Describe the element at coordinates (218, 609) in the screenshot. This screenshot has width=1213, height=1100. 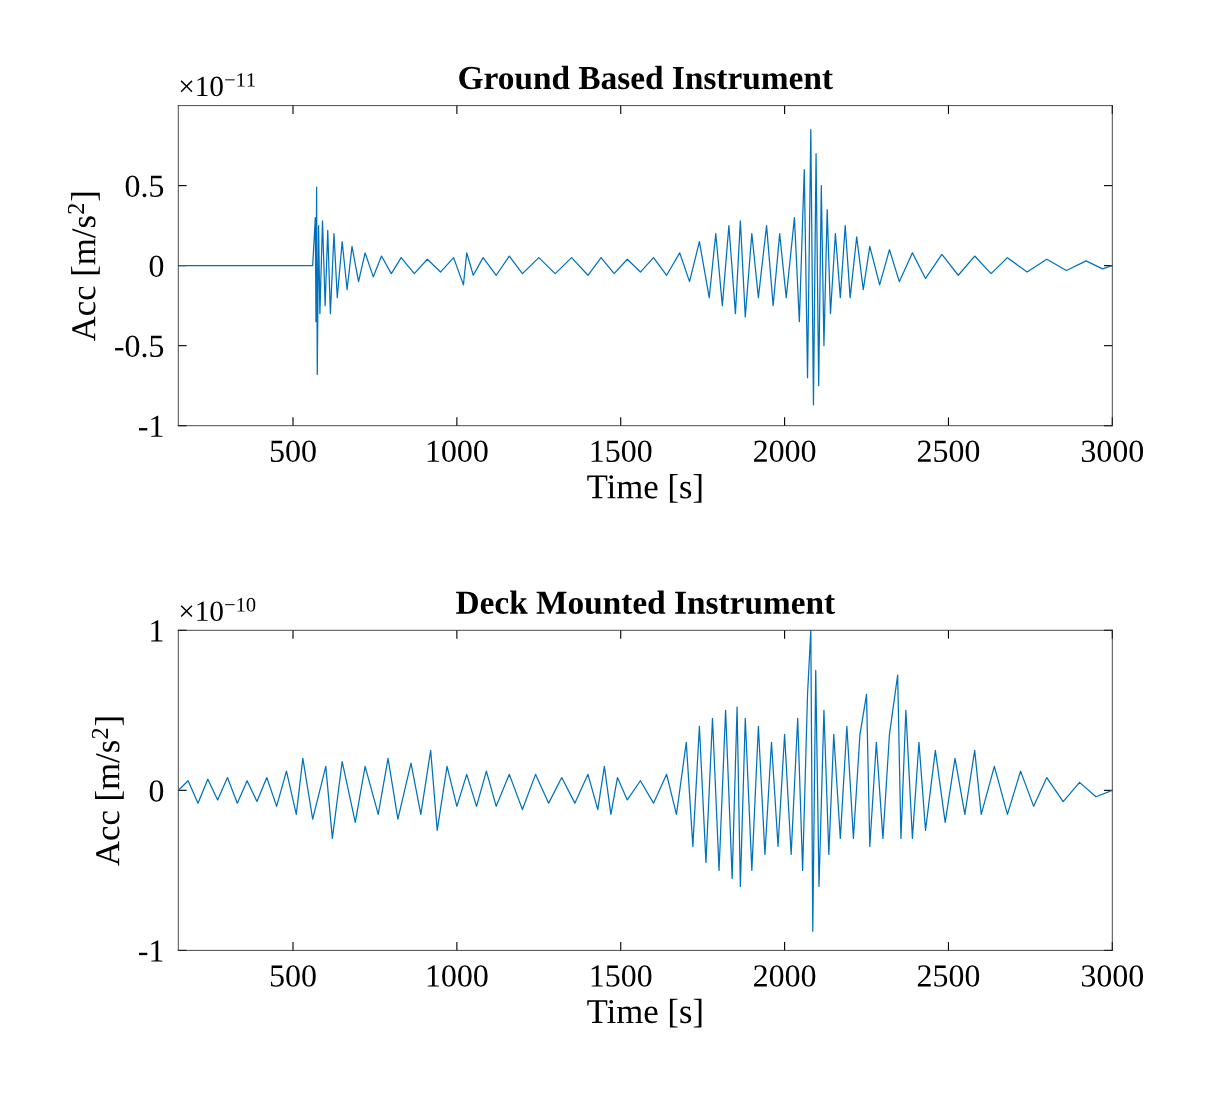
I see `text: ×10$^{−10}$` at that location.